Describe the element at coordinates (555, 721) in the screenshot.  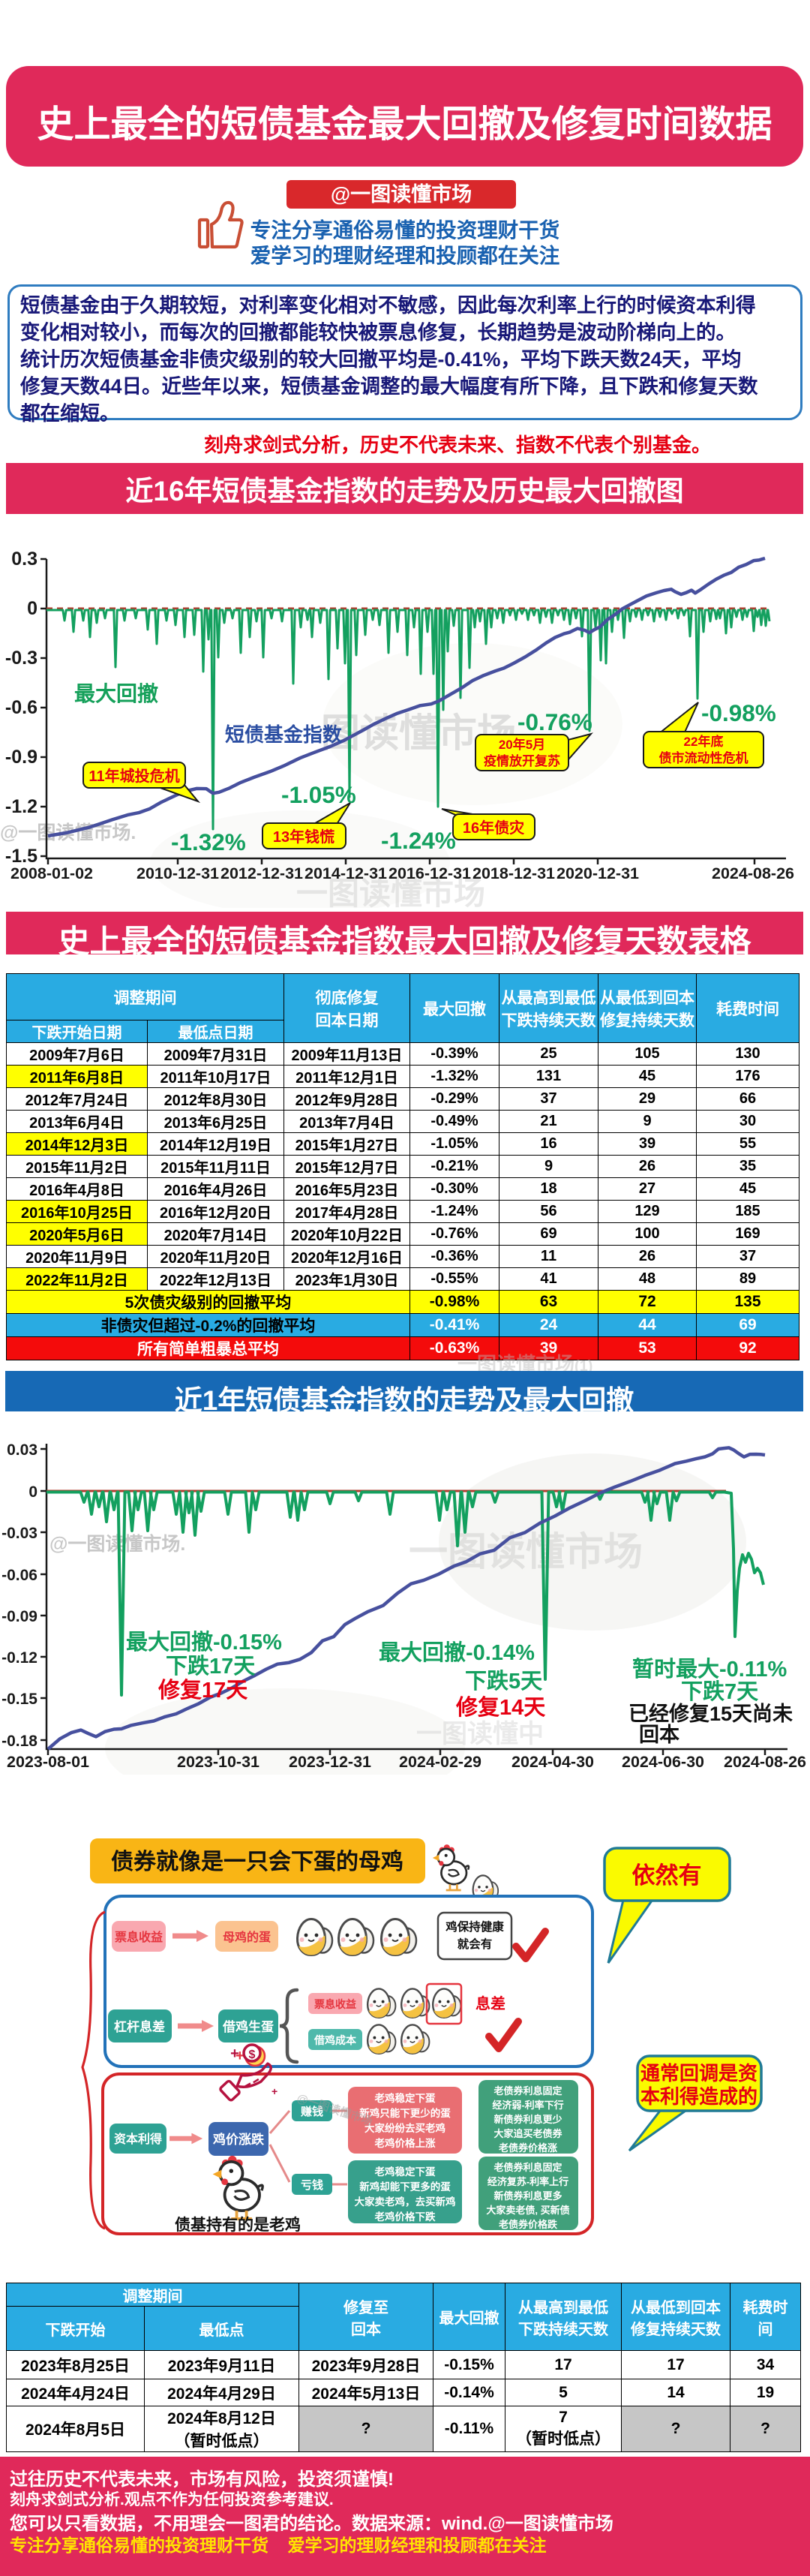
I see `svg-text: -0.76%` at that location.